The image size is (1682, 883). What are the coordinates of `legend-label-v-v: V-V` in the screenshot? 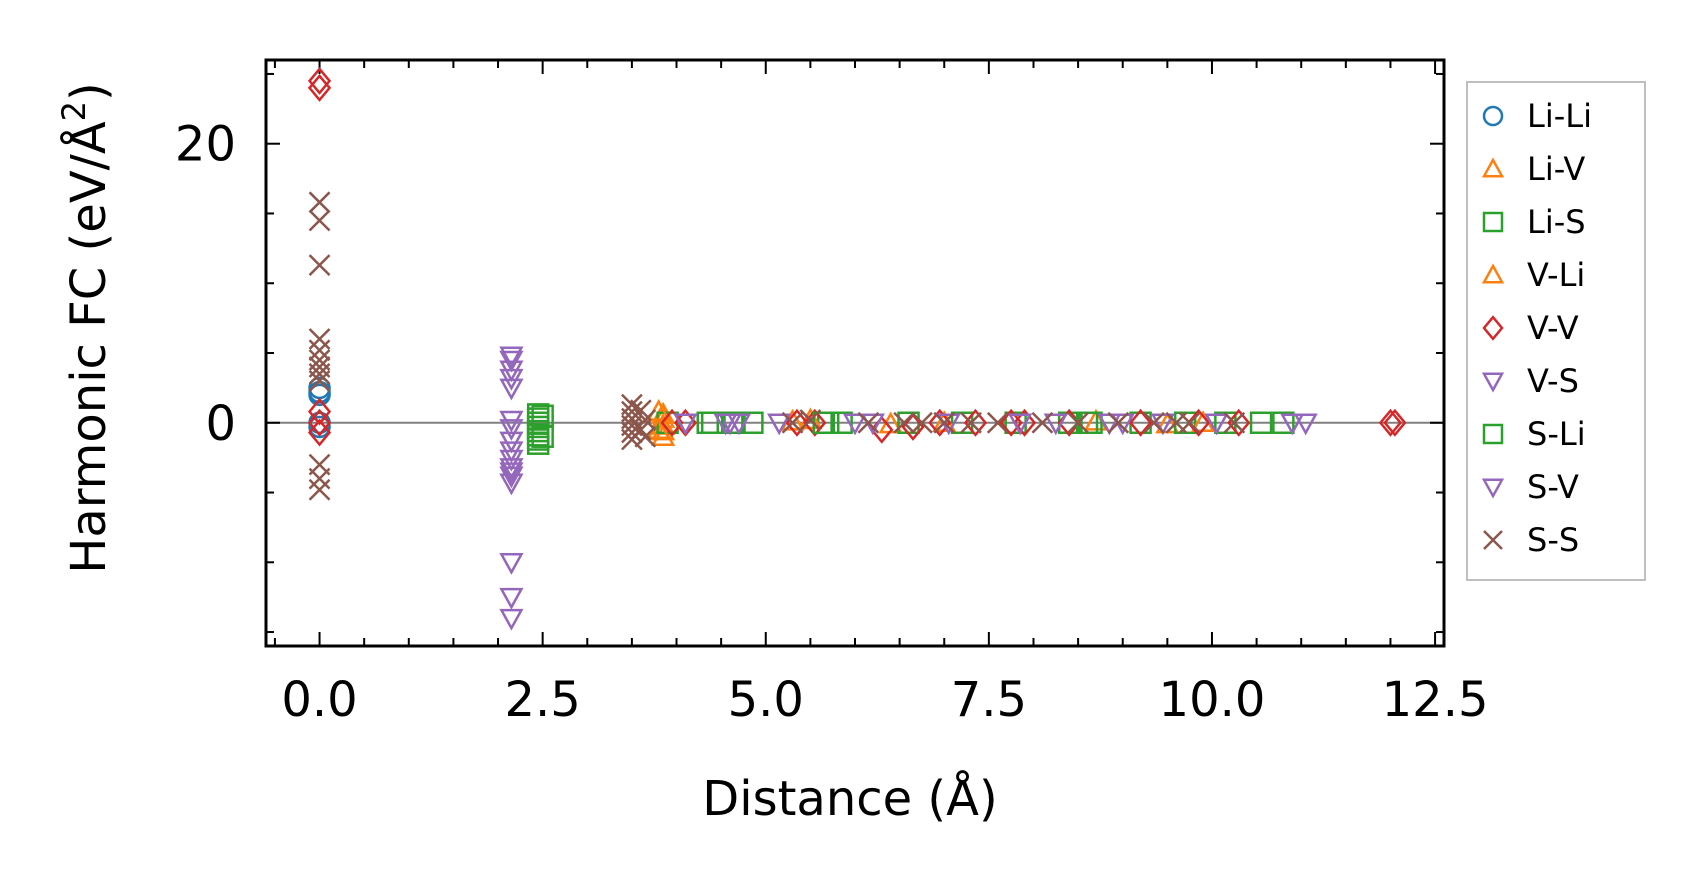 It's located at (1553, 328).